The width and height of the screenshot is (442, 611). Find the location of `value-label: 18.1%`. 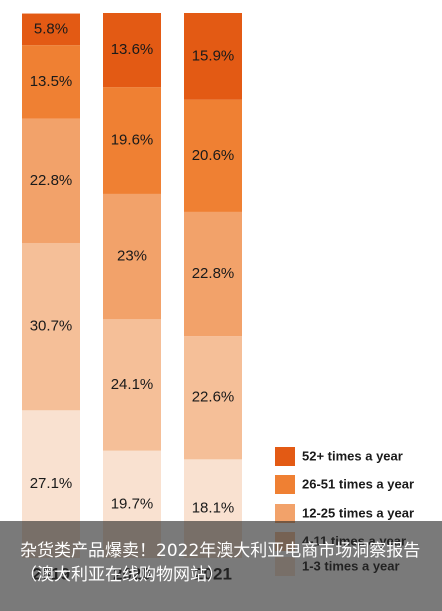

value-label: 18.1% is located at coordinates (213, 508).